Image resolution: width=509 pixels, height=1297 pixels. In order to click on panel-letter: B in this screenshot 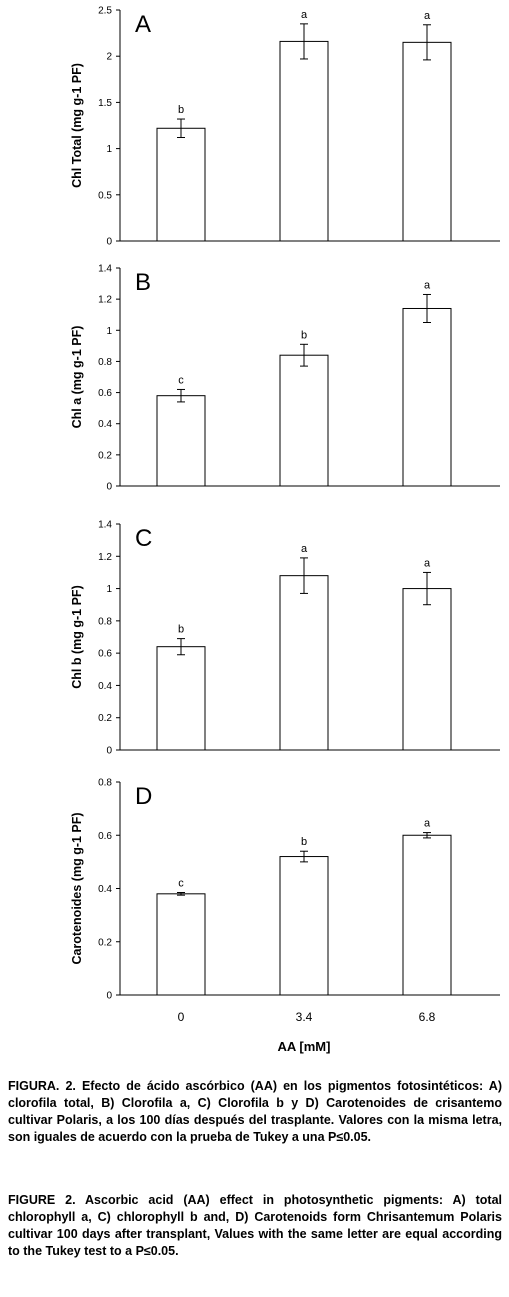, I will do `click(143, 282)`.